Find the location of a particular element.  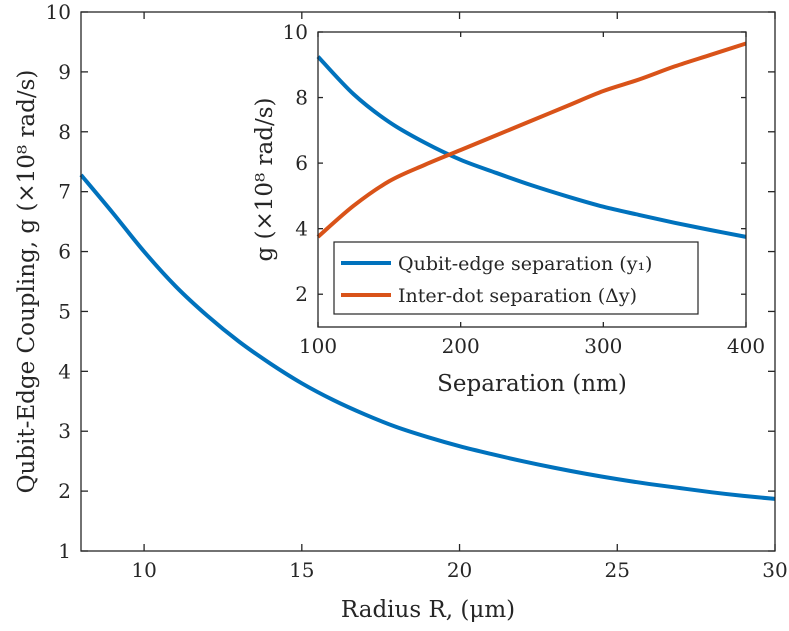

legend-series-name: Qubit-edge separation is located at coordinates (508, 264).